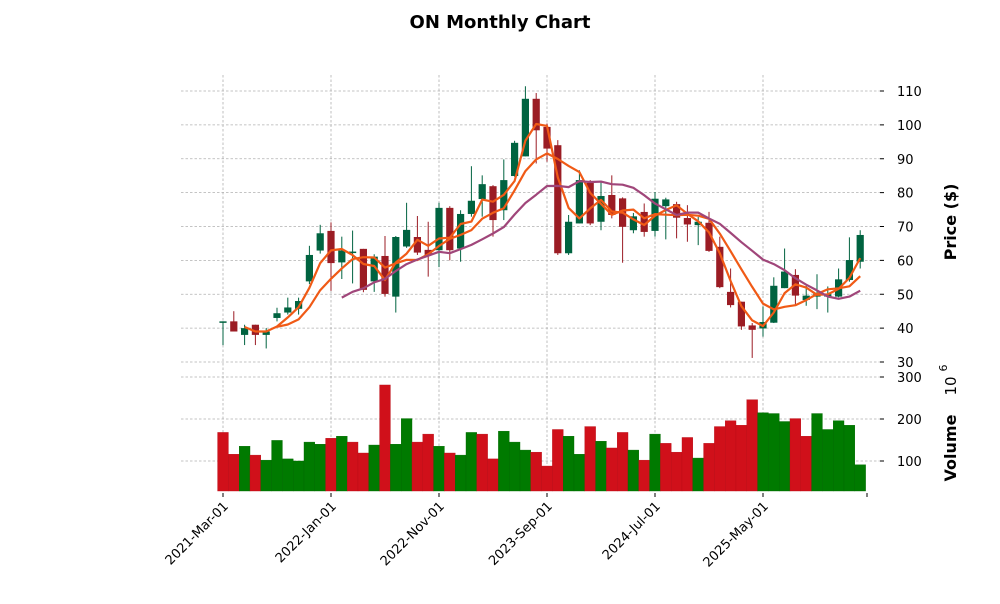 This screenshot has height=604, width=1000. Describe the element at coordinates (413, 534) in the screenshot. I see `x-tick-label: 2022-Nov-01` at that location.